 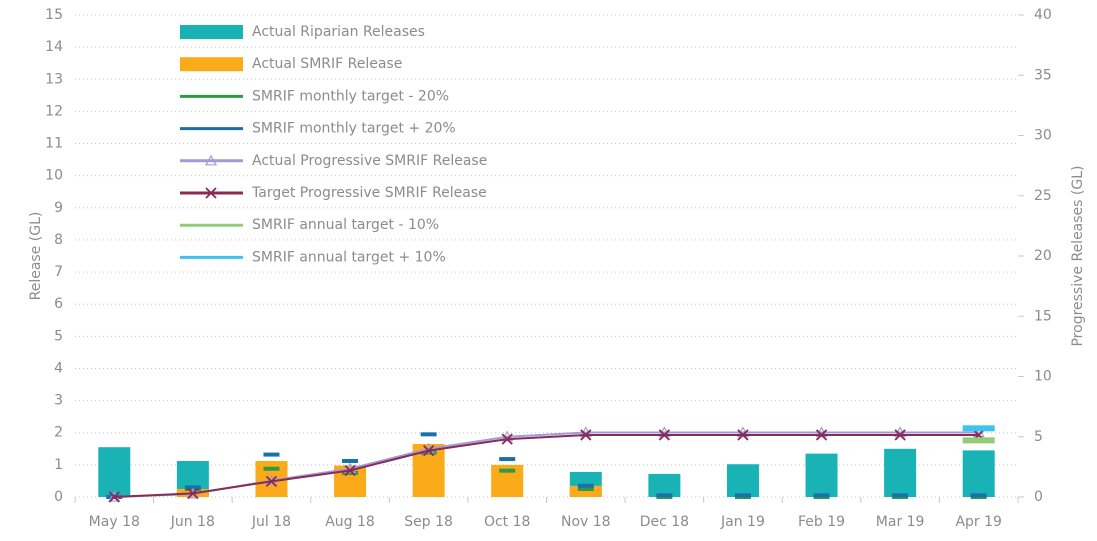 I want to click on legend-label: Actual Progressive SMRIF Release, so click(x=369, y=161).